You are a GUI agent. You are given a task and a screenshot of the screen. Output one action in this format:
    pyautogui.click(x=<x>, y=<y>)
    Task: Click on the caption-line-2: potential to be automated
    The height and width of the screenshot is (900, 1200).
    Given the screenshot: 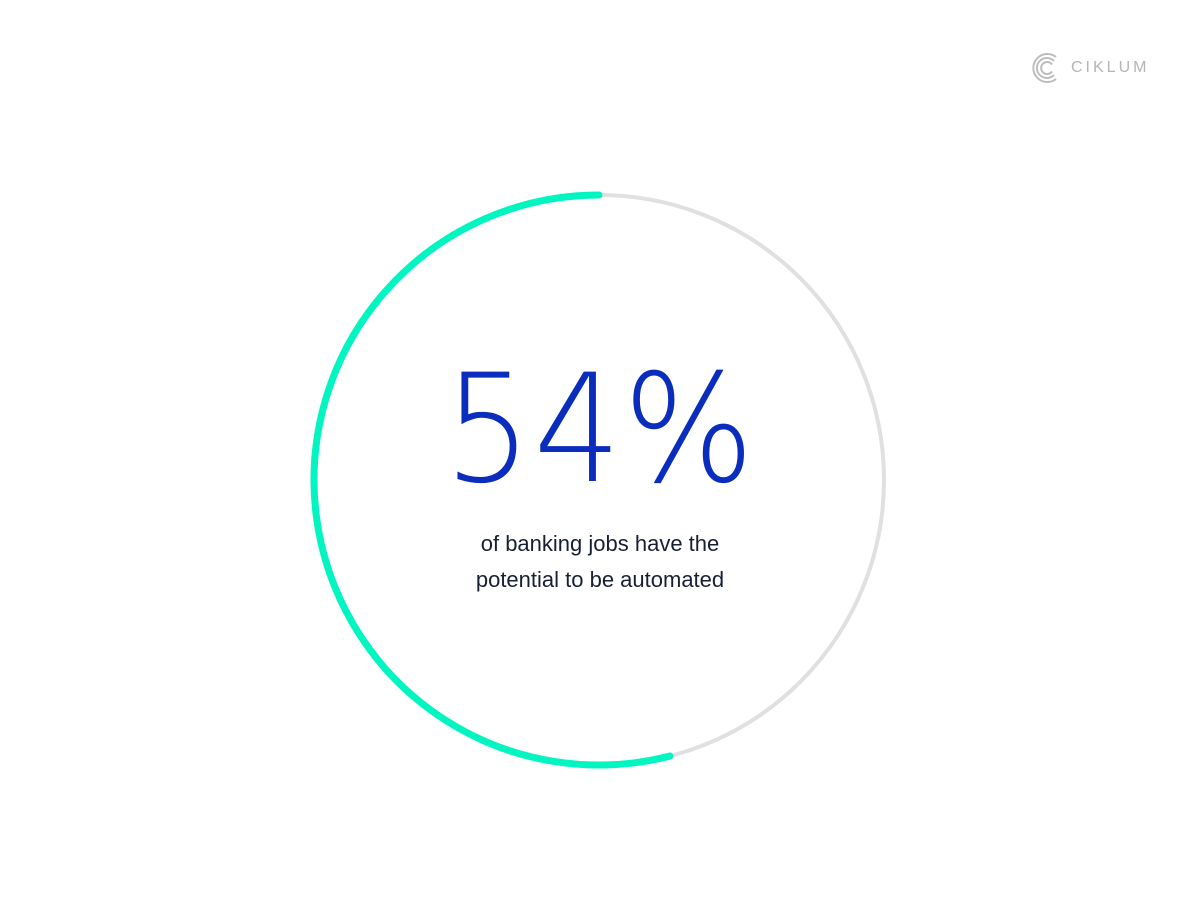 What is the action you would take?
    pyautogui.click(x=600, y=579)
    